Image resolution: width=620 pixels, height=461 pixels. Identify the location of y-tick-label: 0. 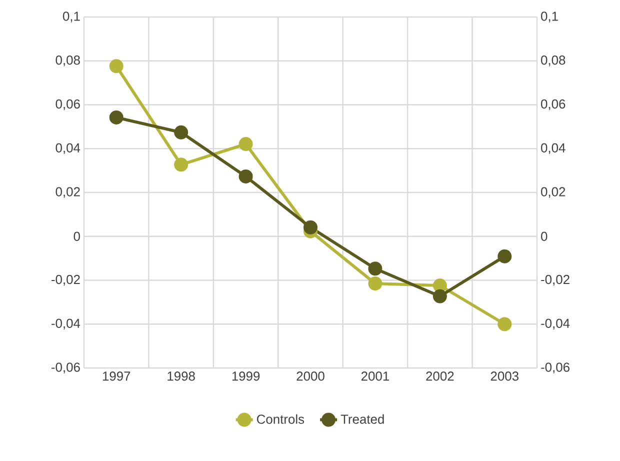
(77, 236).